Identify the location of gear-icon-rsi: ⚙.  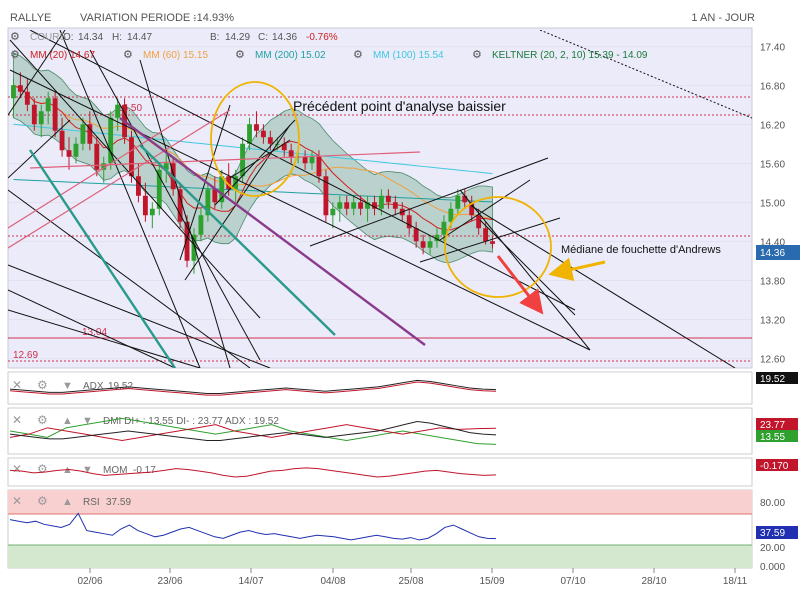
(42, 501).